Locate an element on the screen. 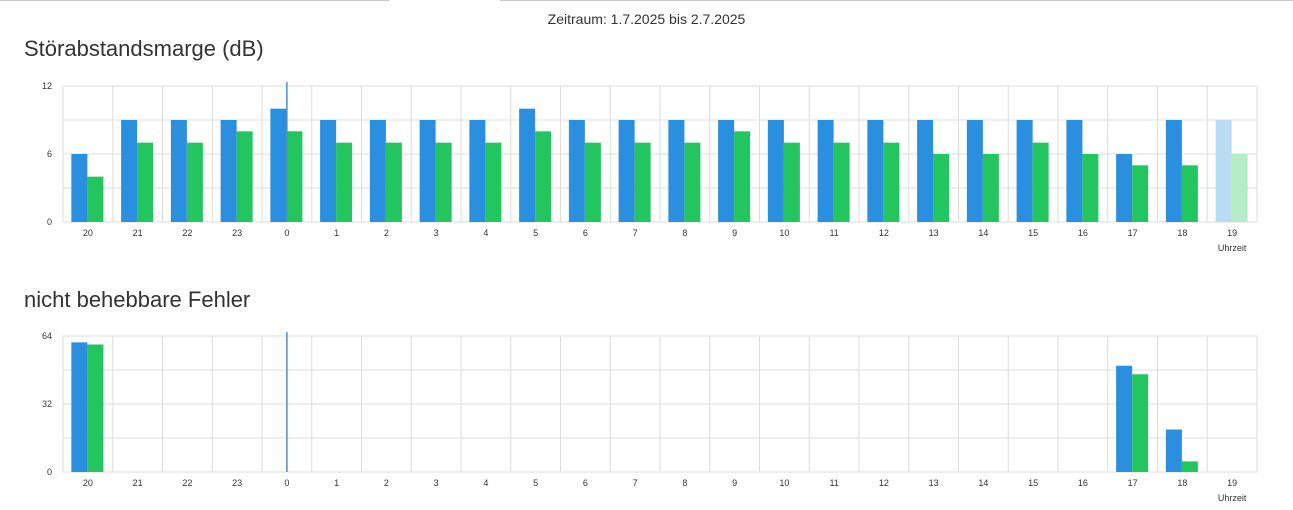 This screenshot has height=510, width=1293. top-divider-left is located at coordinates (194, 0).